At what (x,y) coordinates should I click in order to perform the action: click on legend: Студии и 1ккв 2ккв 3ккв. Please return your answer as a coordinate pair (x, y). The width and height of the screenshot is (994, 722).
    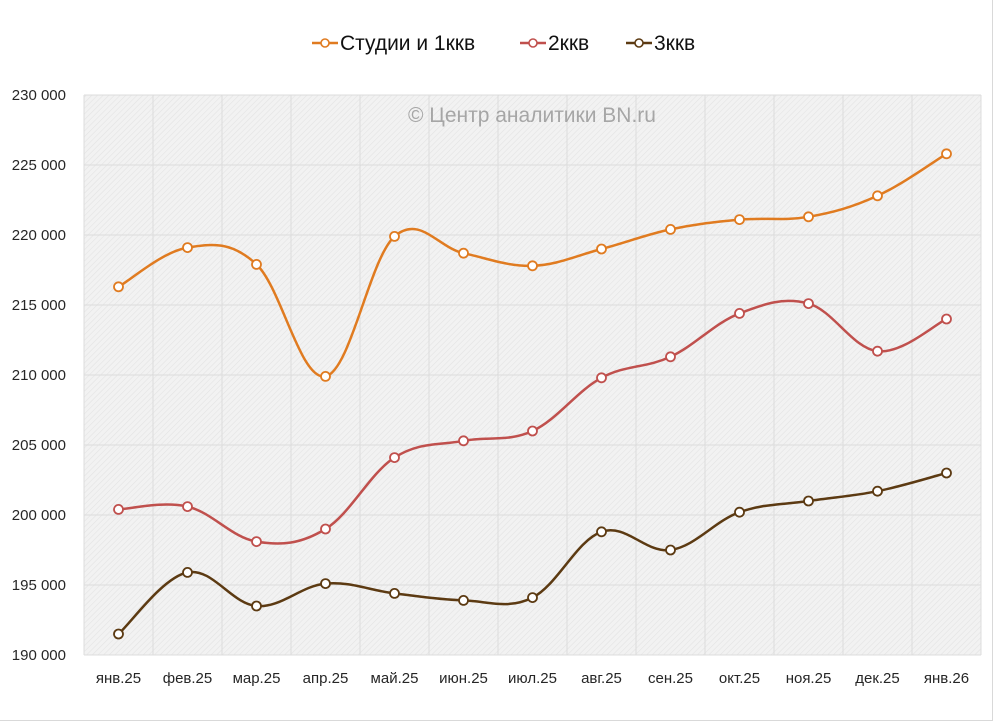
    Looking at the image, I should click on (503, 43).